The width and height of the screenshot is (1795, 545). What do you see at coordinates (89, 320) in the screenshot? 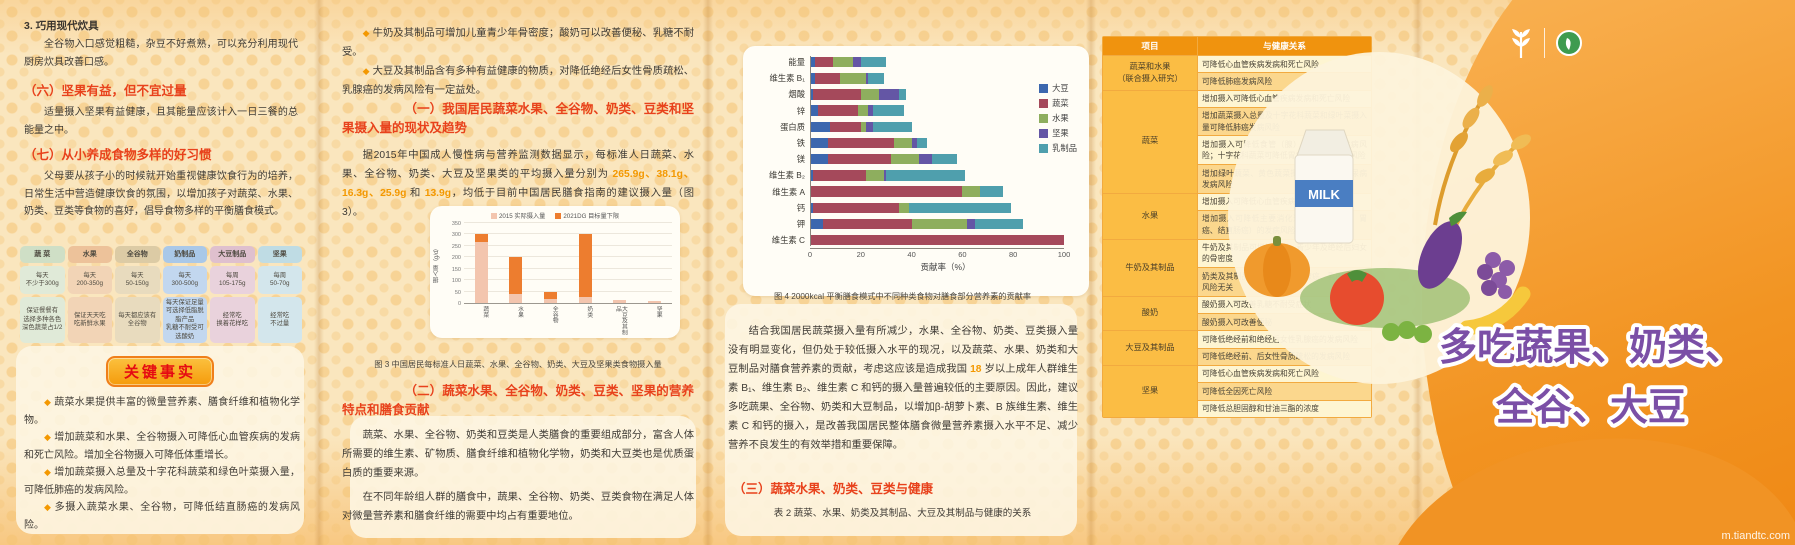
I see `food-table-tip: 保证天天吃 吃新鲜水果` at bounding box center [89, 320].